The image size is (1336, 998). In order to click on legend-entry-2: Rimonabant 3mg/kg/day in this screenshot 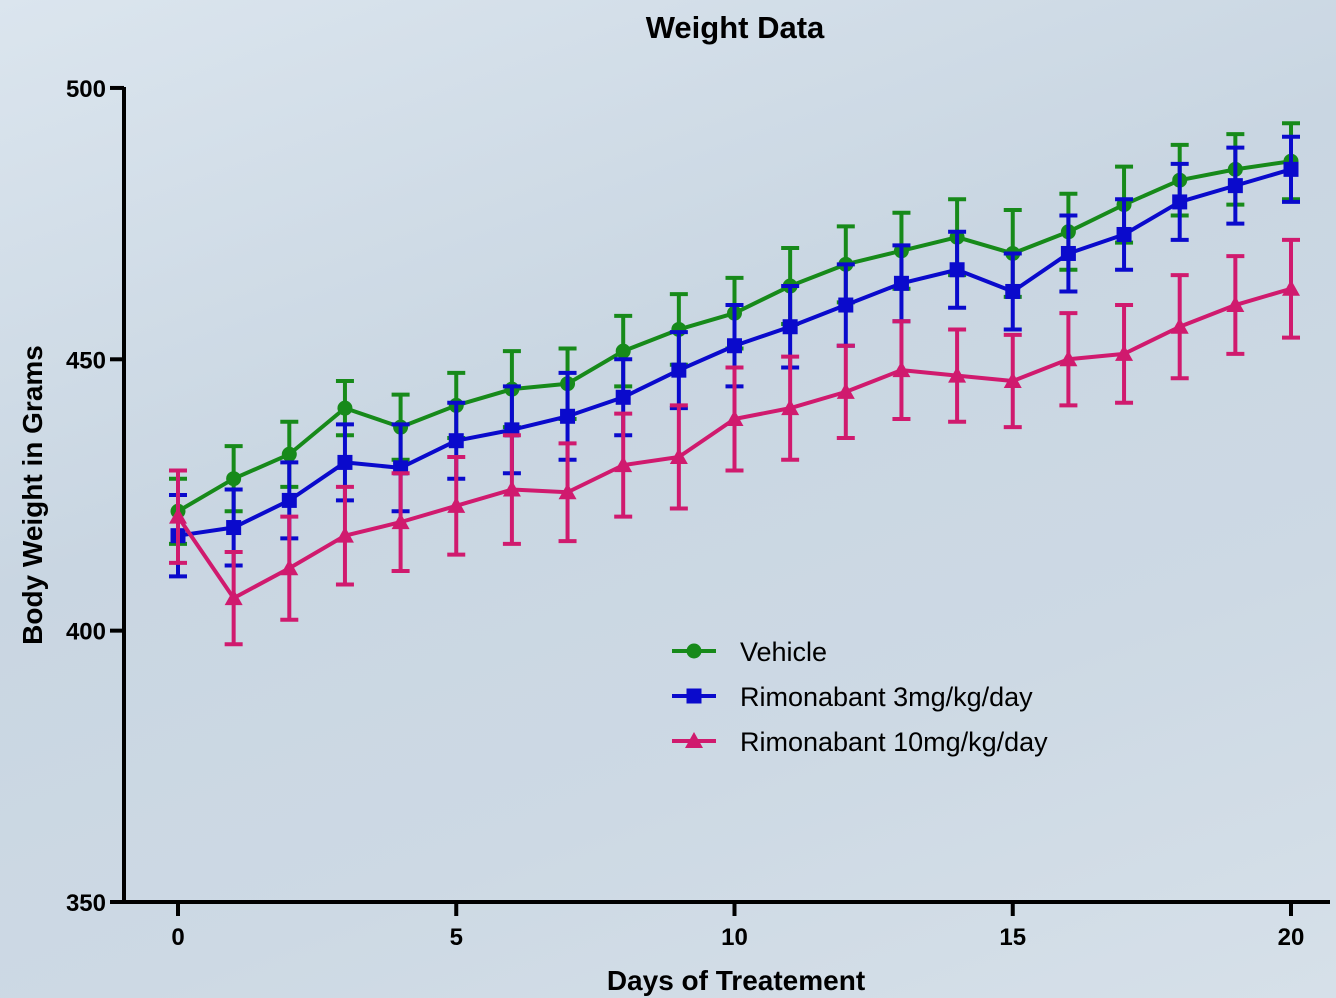, I will do `click(852, 697)`.